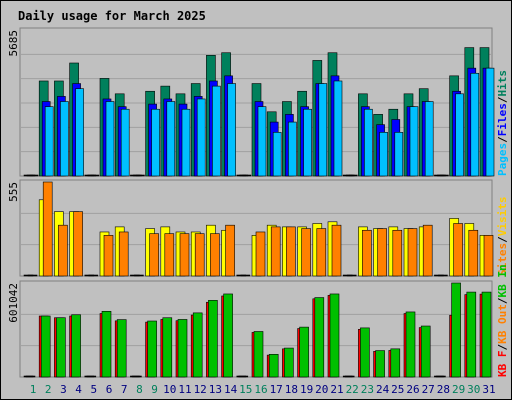  What do you see at coordinates (93, 389) in the screenshot?
I see `day-label-5: 5` at bounding box center [93, 389].